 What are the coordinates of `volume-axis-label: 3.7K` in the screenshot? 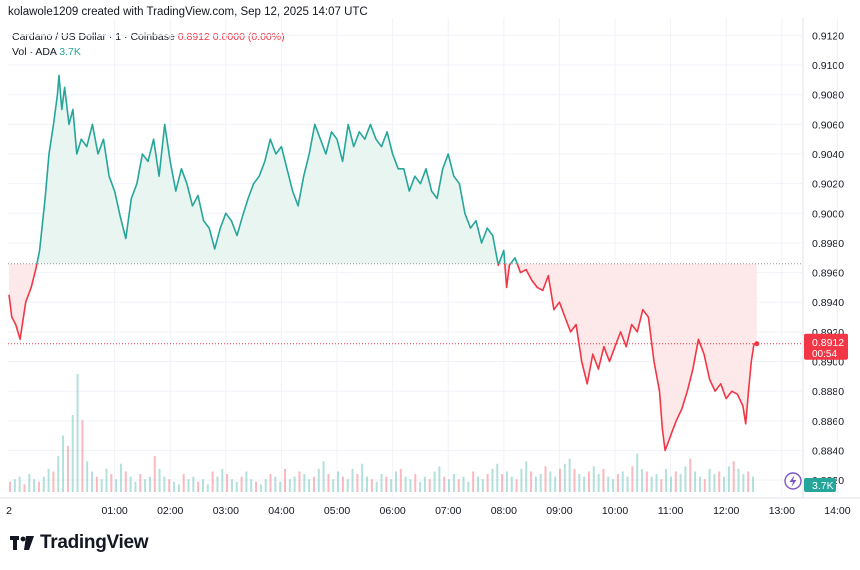 It's located at (820, 485).